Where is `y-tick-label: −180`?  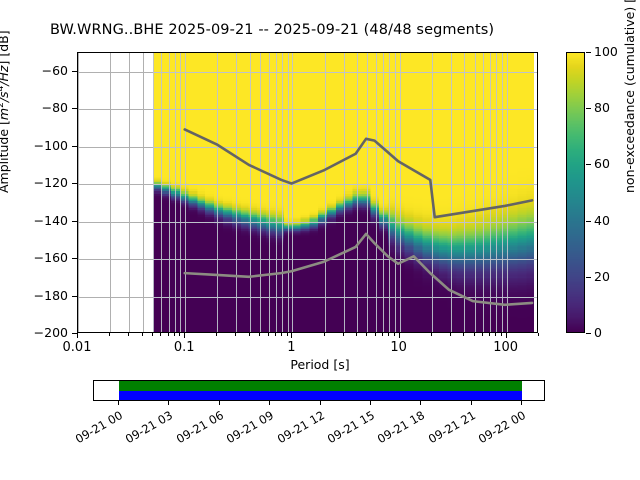
y-tick-label: −180 is located at coordinates (50, 295).